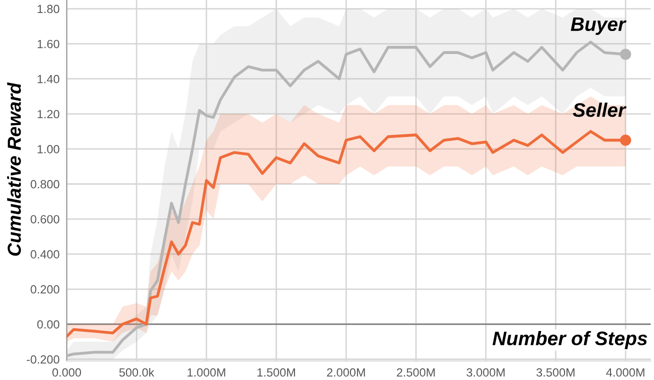 The height and width of the screenshot is (380, 654). What do you see at coordinates (570, 340) in the screenshot?
I see `x-axis-title: Number of Steps` at bounding box center [570, 340].